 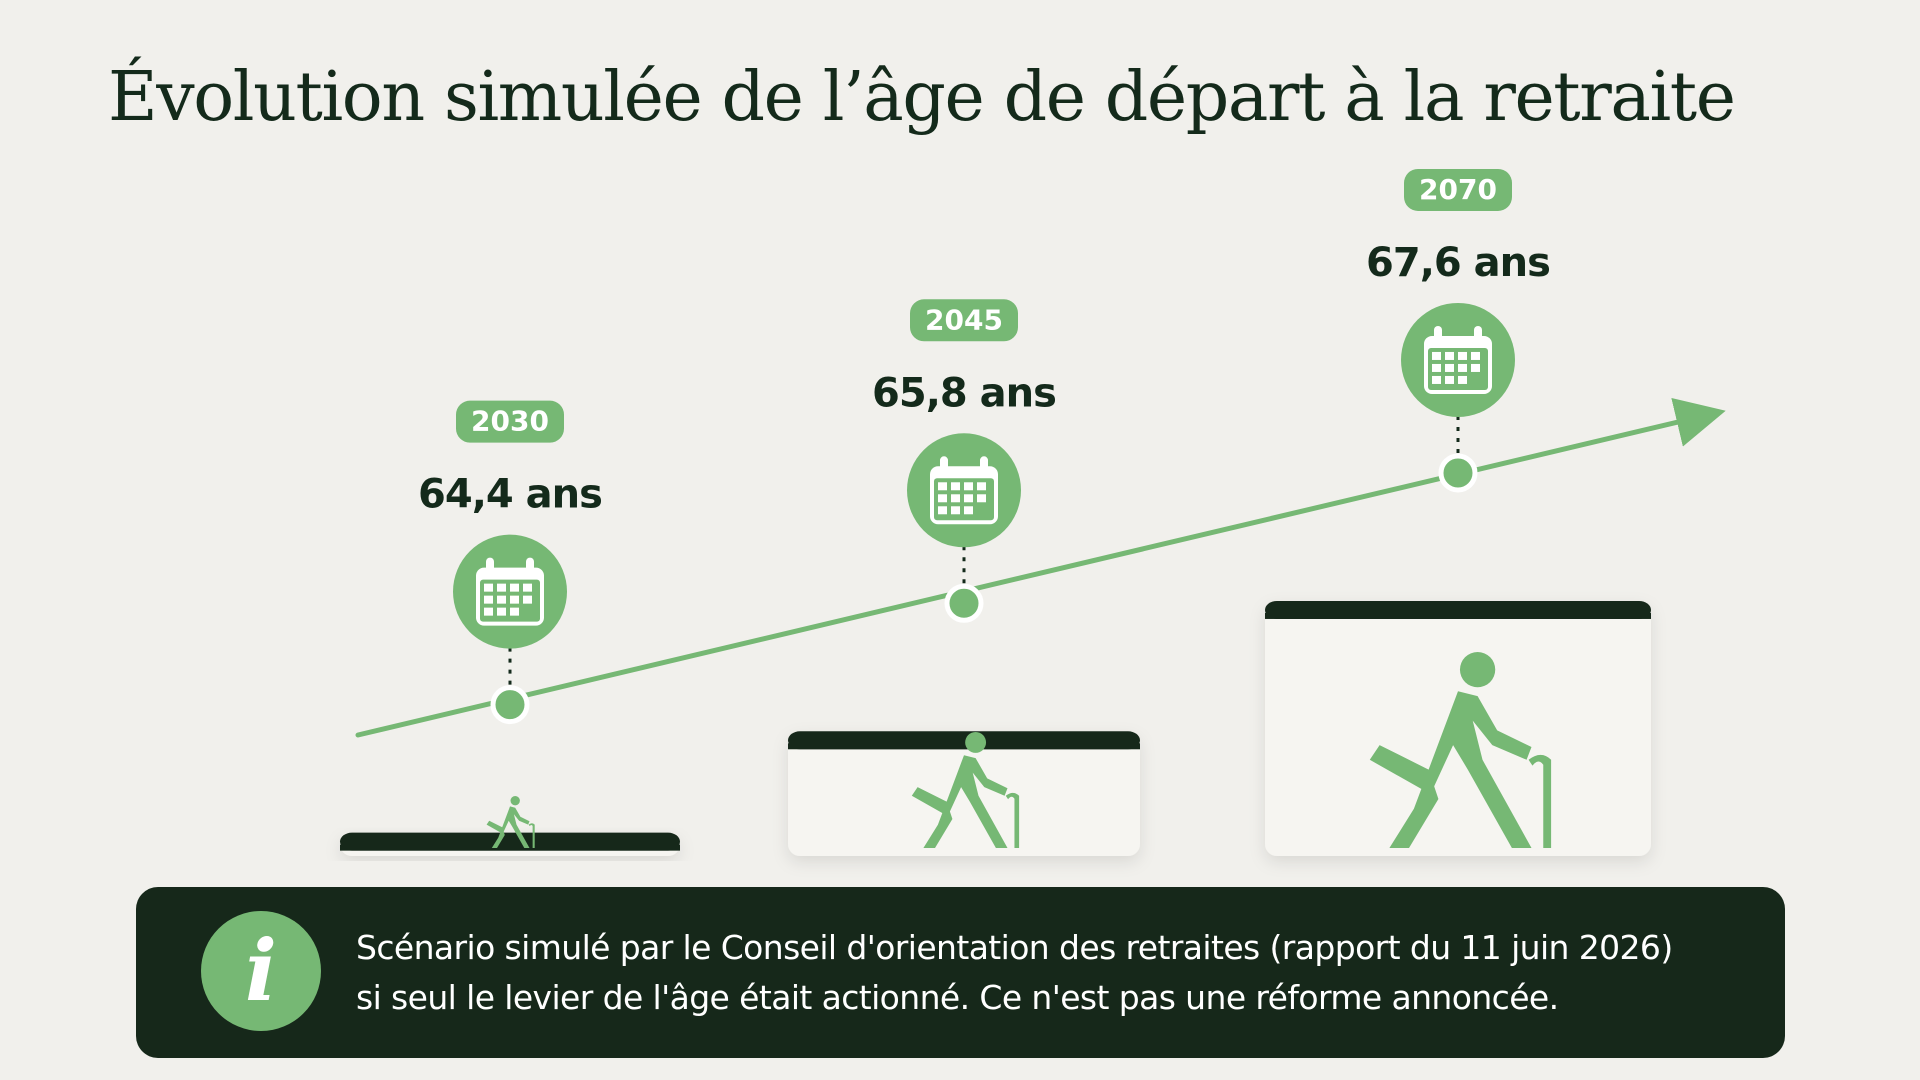 What do you see at coordinates (510, 495) in the screenshot?
I see `value-label: 64,4 ans` at bounding box center [510, 495].